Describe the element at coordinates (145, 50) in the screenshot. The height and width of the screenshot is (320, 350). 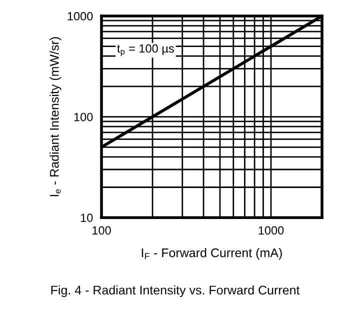
I see `annotation: t$_{p}$ = 100 µs` at that location.